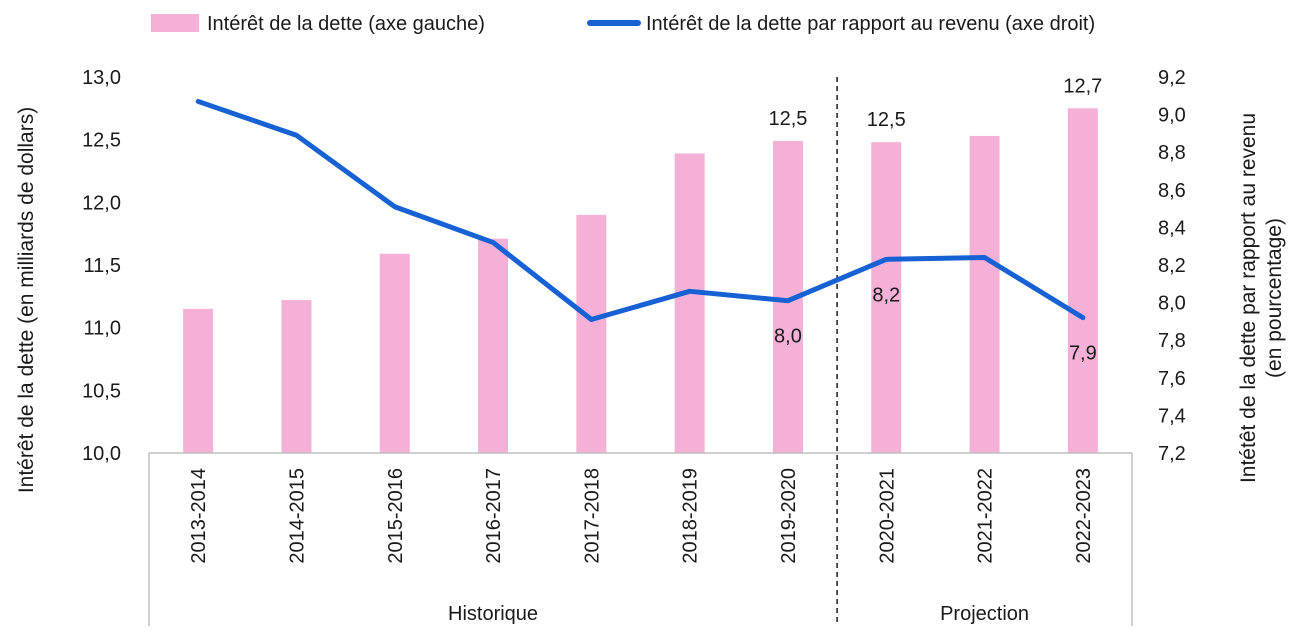 This screenshot has width=1300, height=643. I want to click on y-right-tick-label: 7,8, so click(1172, 341).